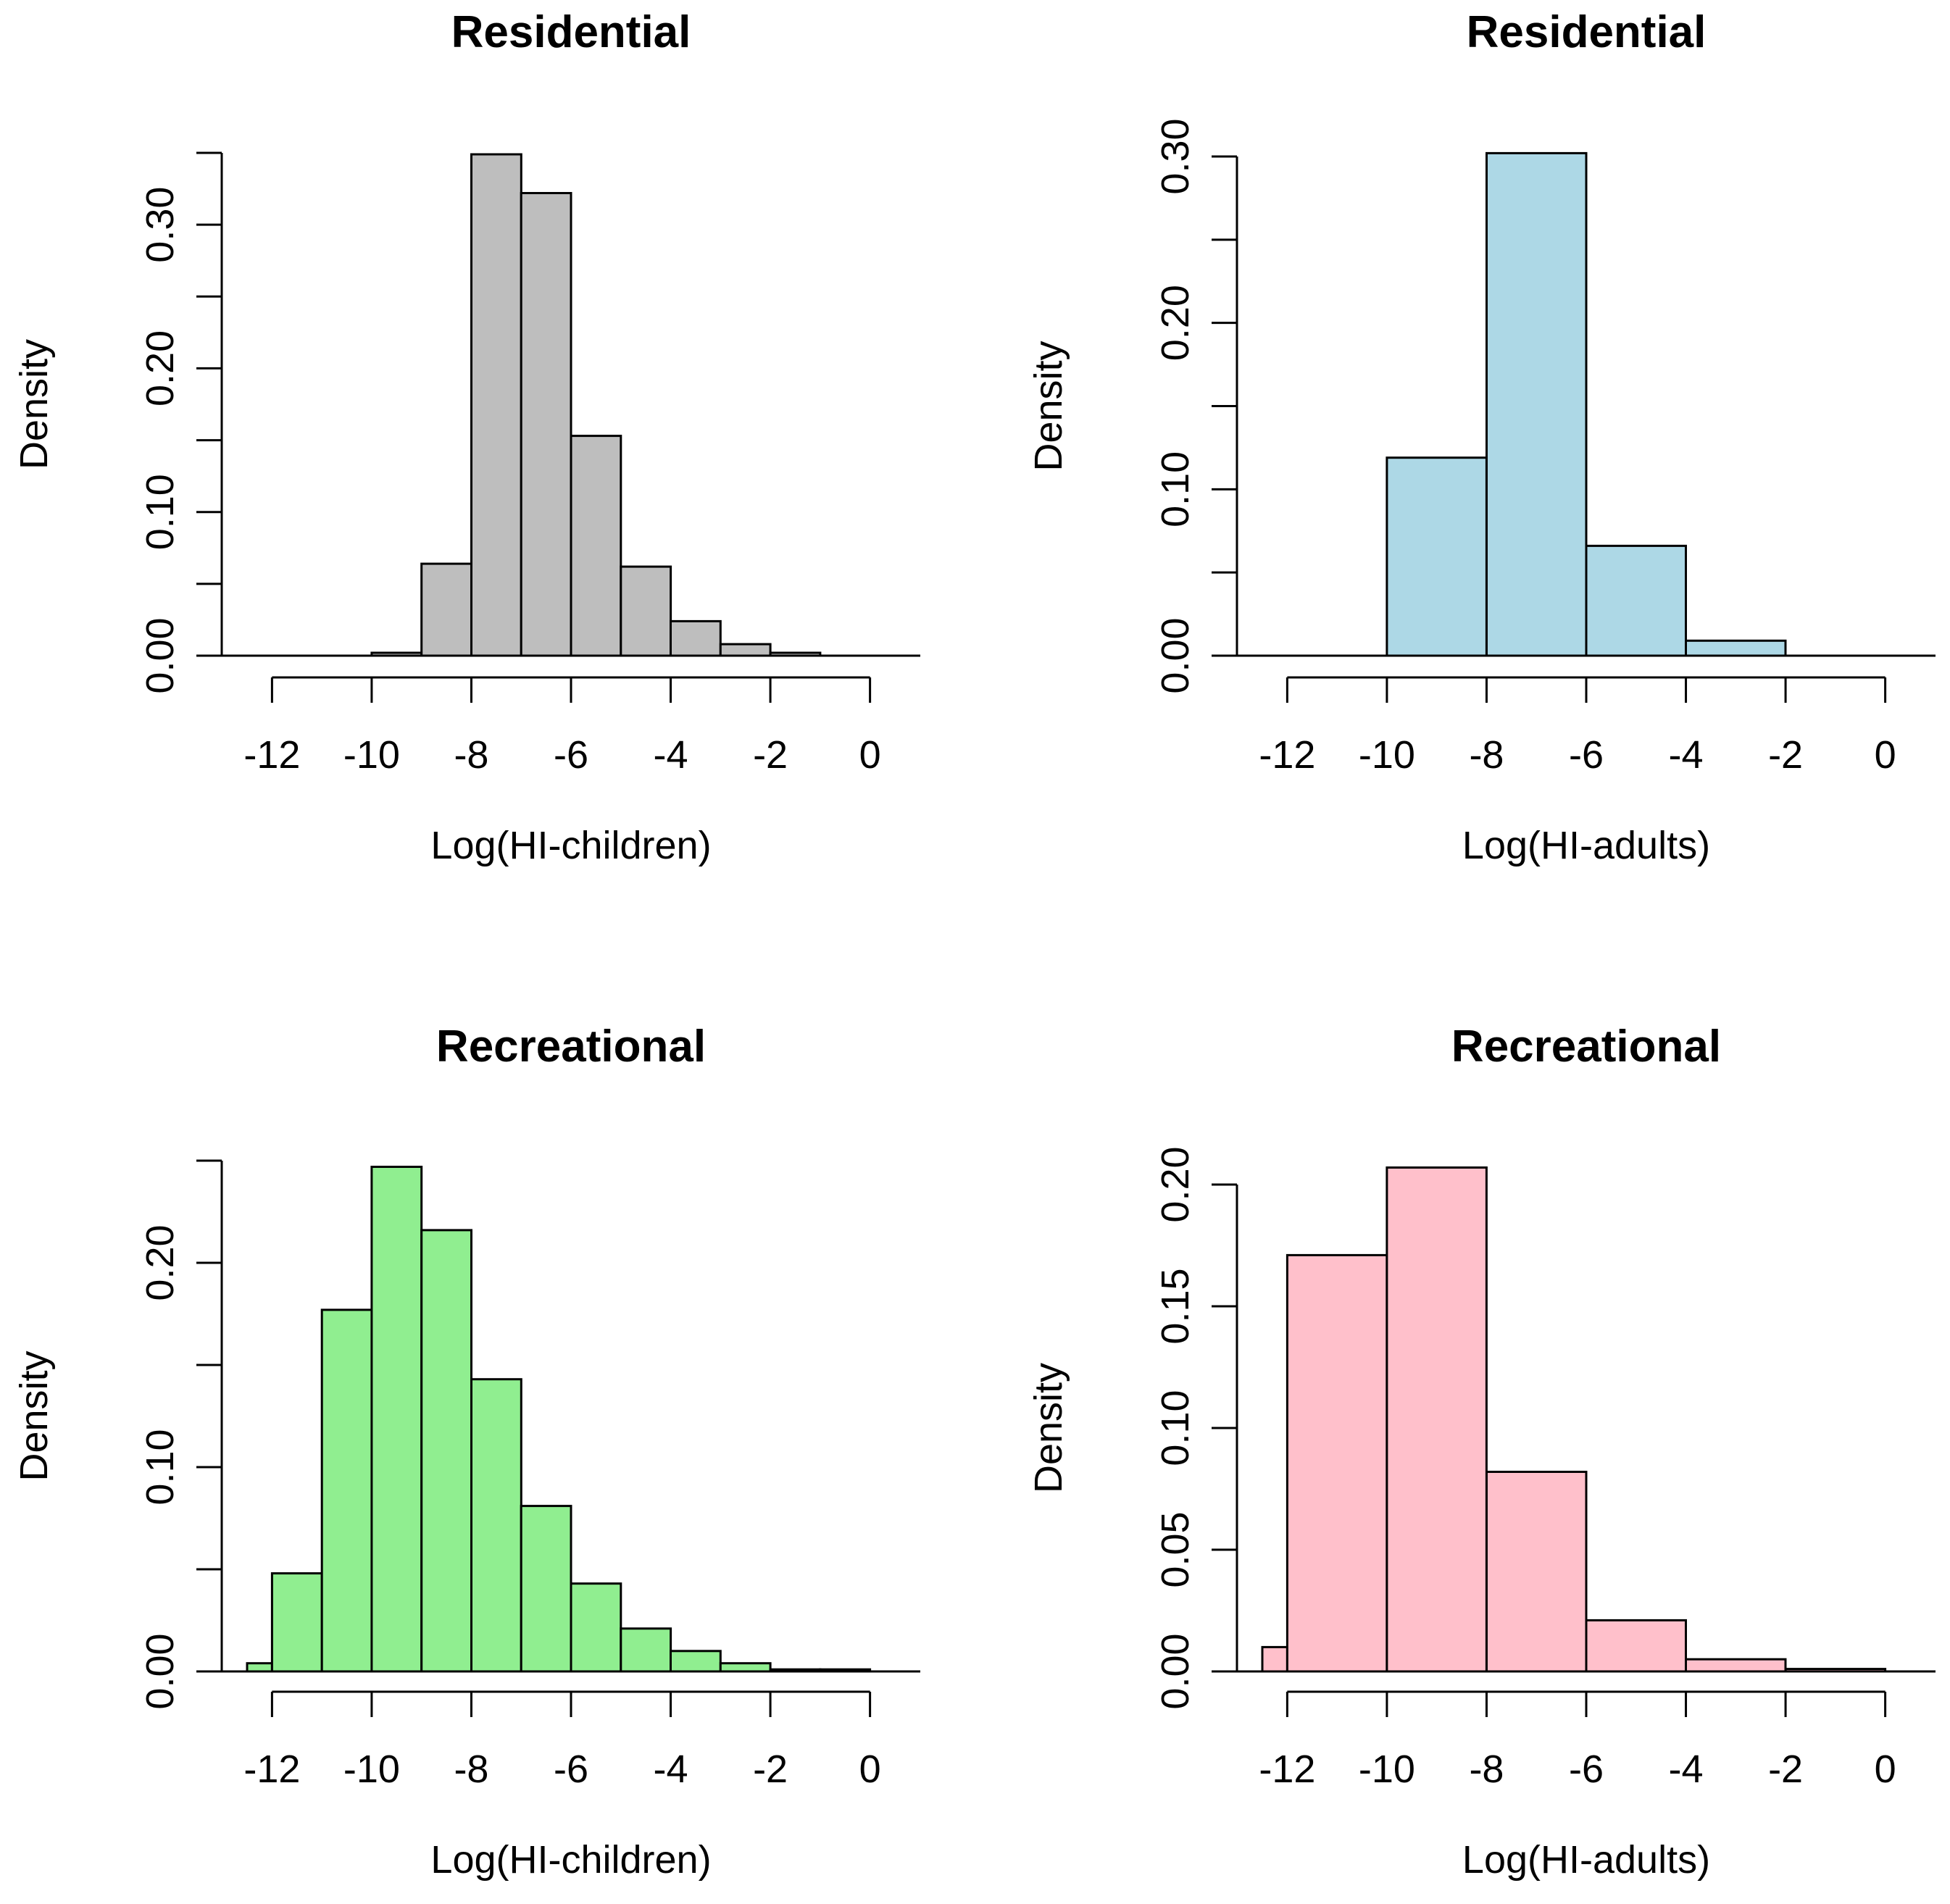  What do you see at coordinates (1175, 1549) in the screenshot?
I see `y-tick-label: 0.05` at bounding box center [1175, 1549].